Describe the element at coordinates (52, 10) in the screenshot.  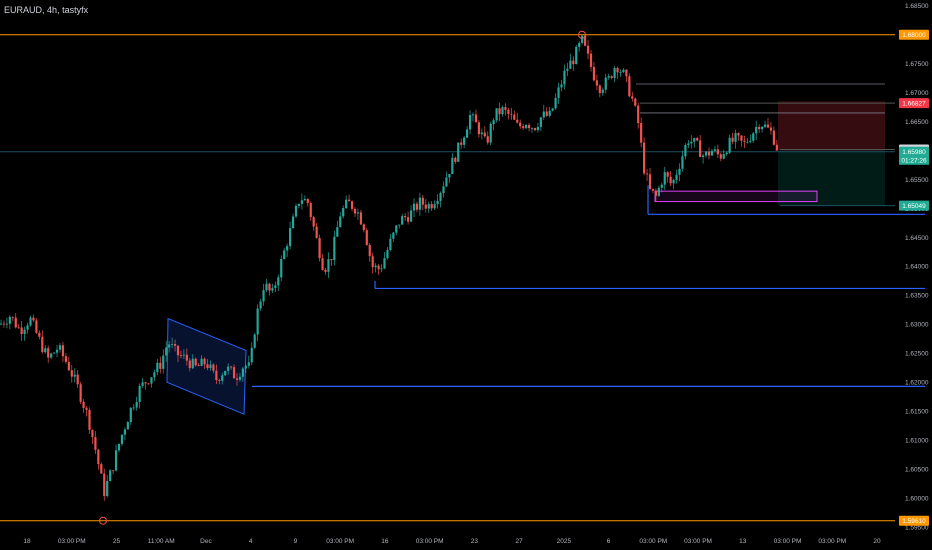
I see `timeframe: 4h` at that location.